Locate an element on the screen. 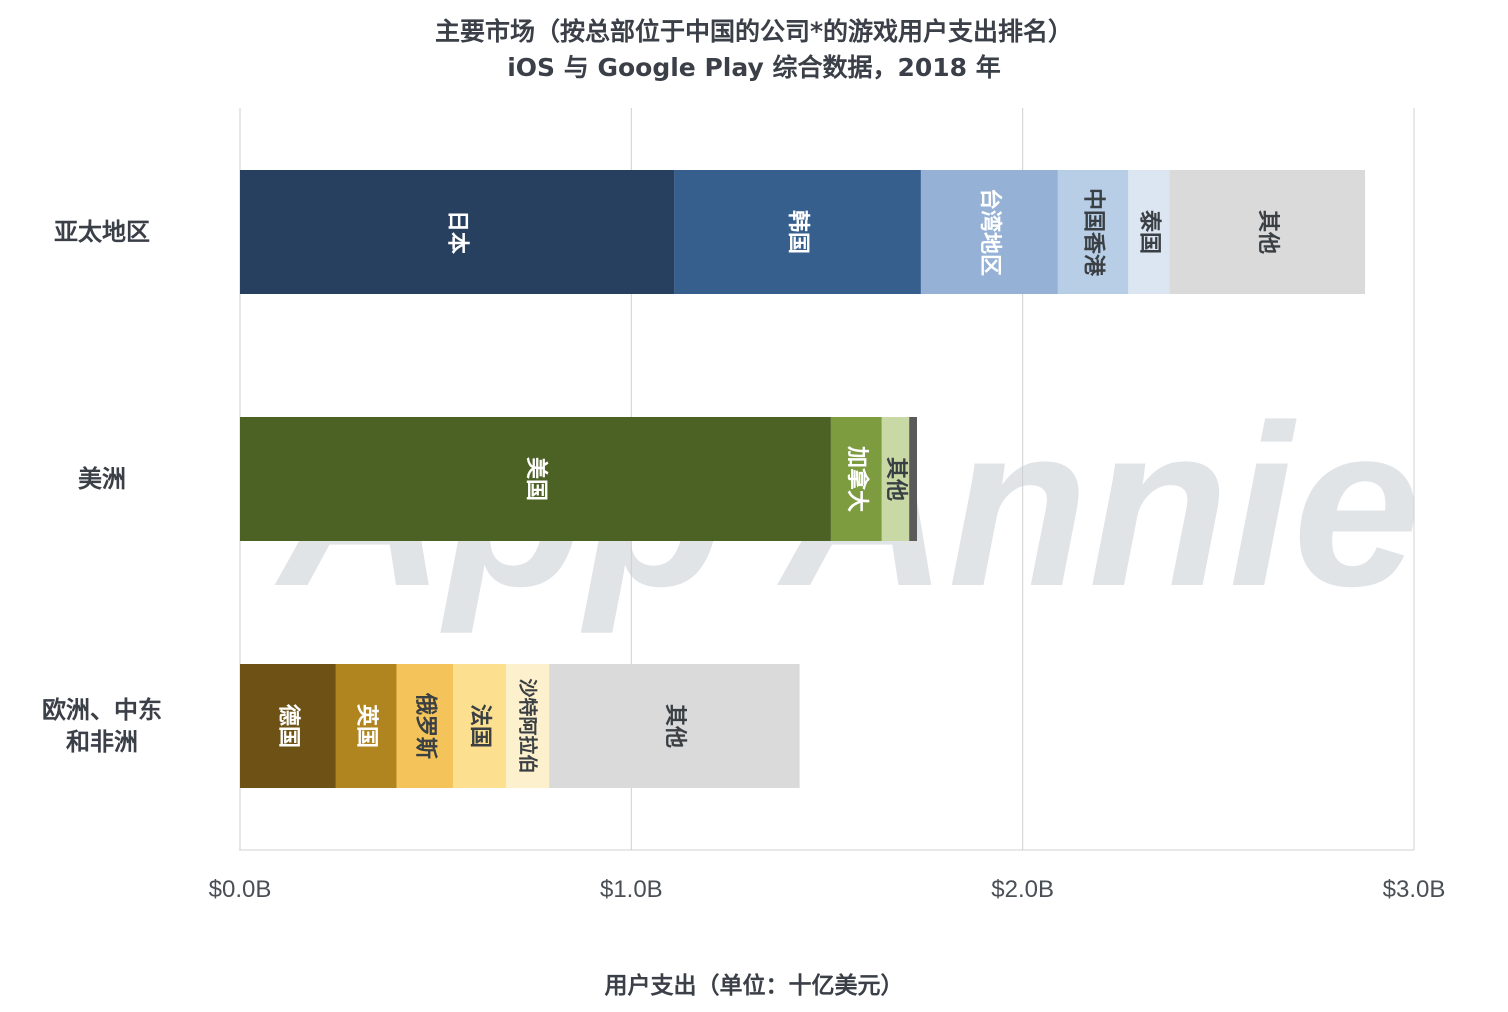 This screenshot has width=1508, height=1012. segment-label-2-0: 德国 is located at coordinates (288, 726).